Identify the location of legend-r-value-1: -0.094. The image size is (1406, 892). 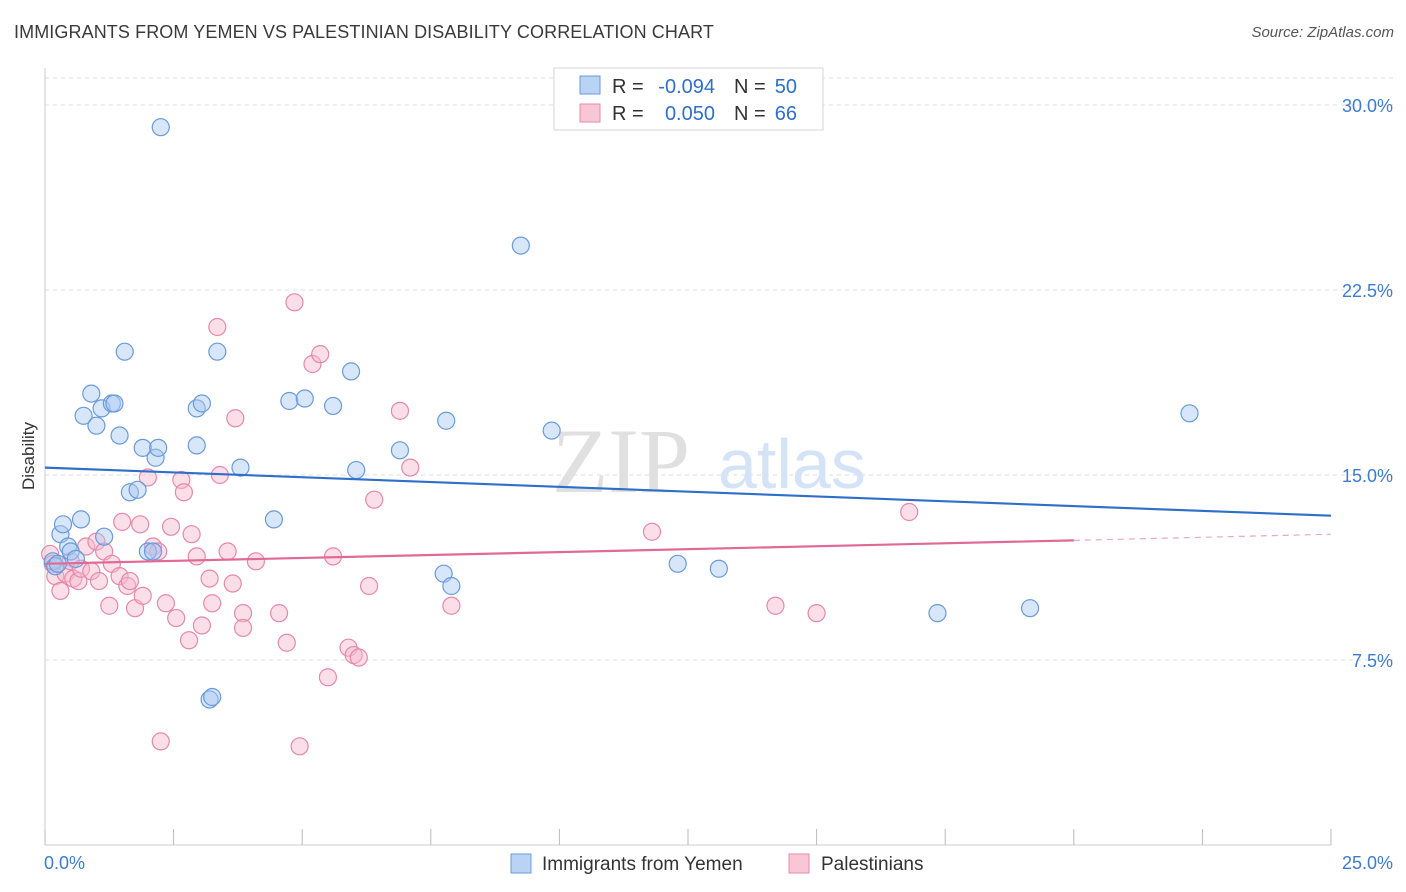
(686, 87).